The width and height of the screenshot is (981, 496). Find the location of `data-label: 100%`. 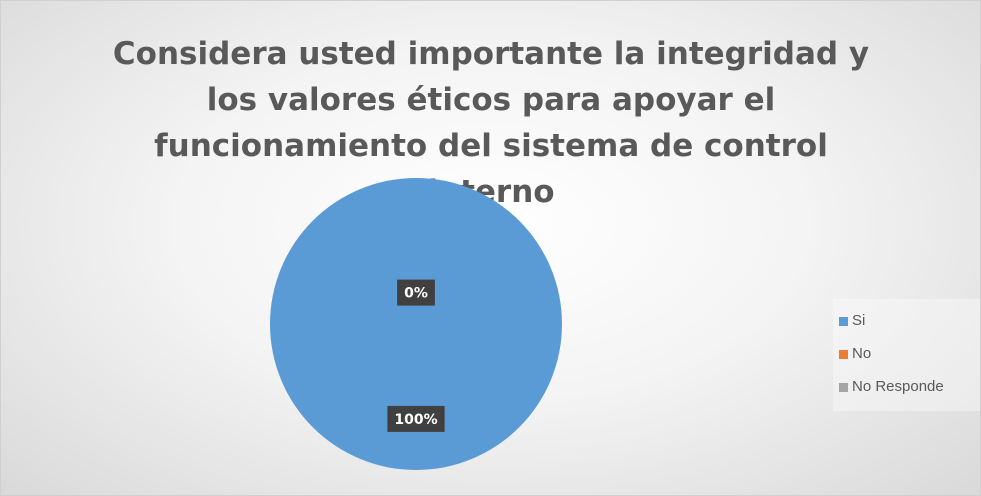

data-label: 100% is located at coordinates (416, 418).